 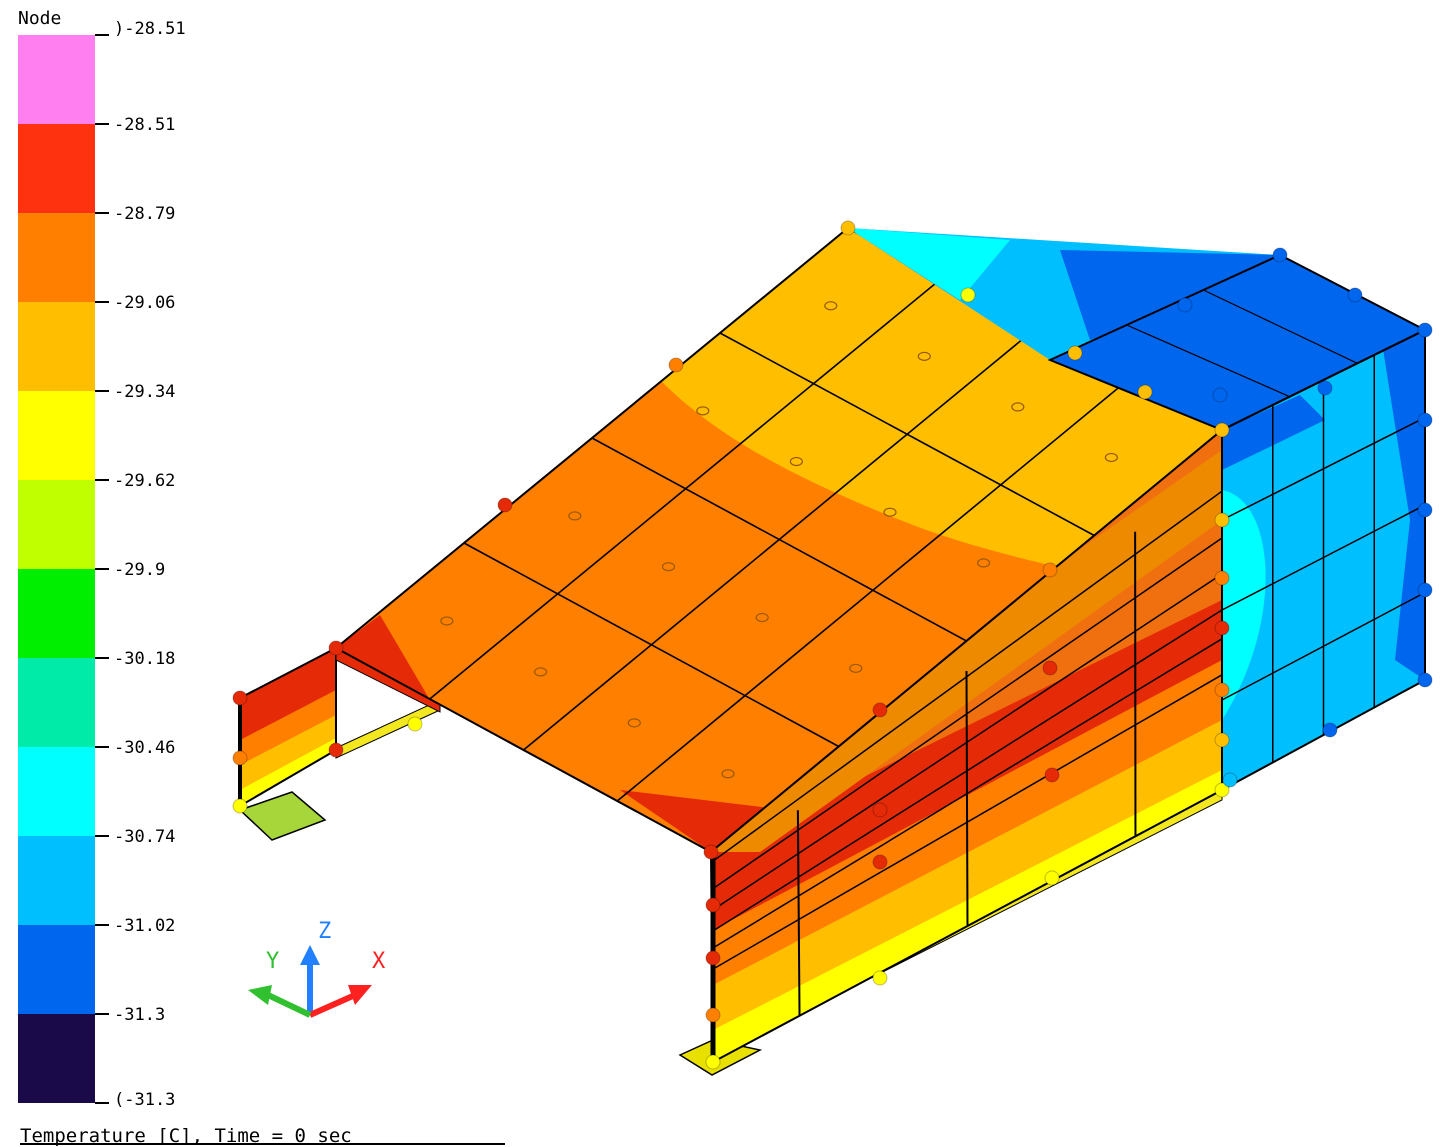 What do you see at coordinates (360, 995) in the screenshot?
I see `x-axis-arrow` at bounding box center [360, 995].